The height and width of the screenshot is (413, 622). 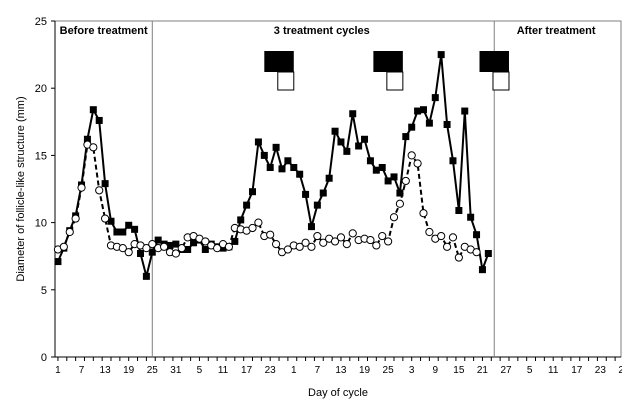 What do you see at coordinates (41, 89) in the screenshot?
I see `y-tick-label: 20` at bounding box center [41, 89].